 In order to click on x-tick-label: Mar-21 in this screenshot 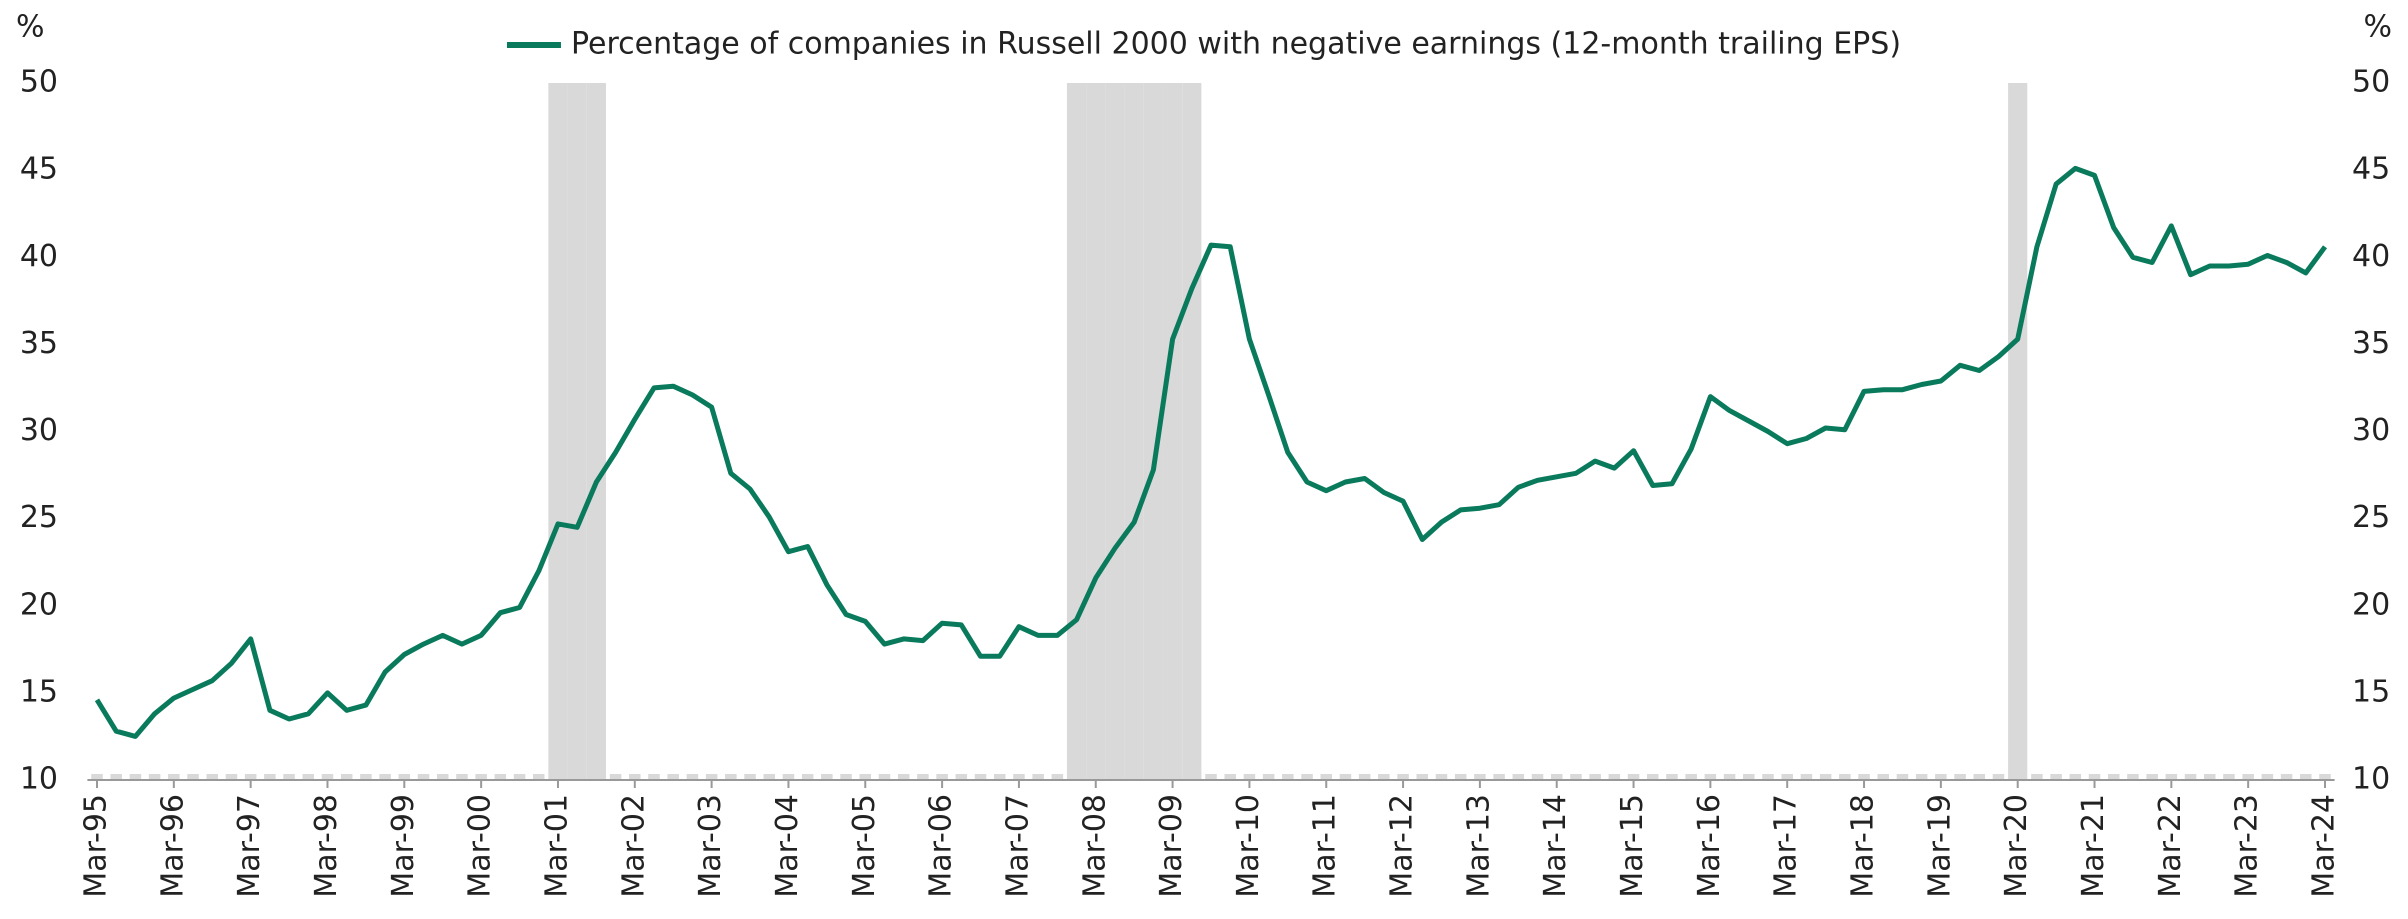, I will do `click(2093, 846)`.